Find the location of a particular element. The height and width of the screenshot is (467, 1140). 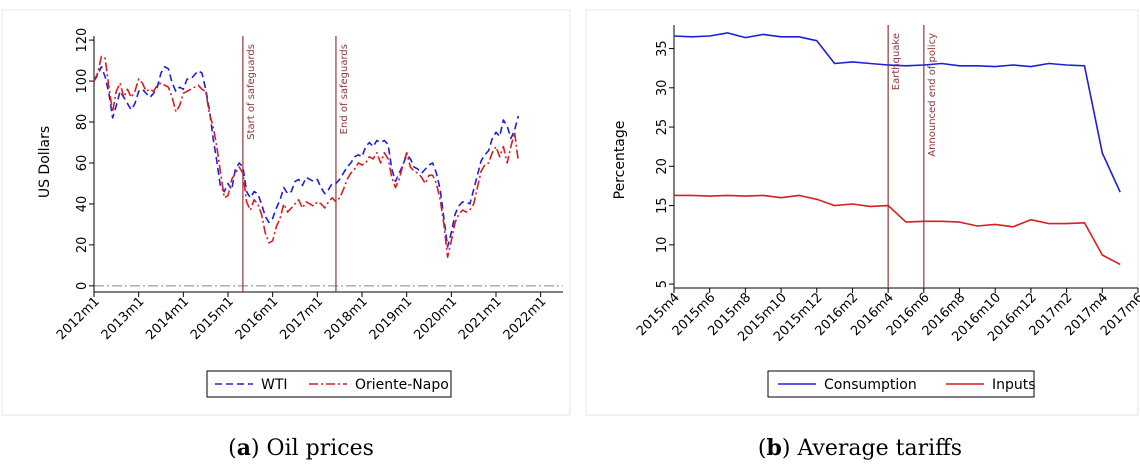

caption-a: (a) Oil prices is located at coordinates (301, 448).